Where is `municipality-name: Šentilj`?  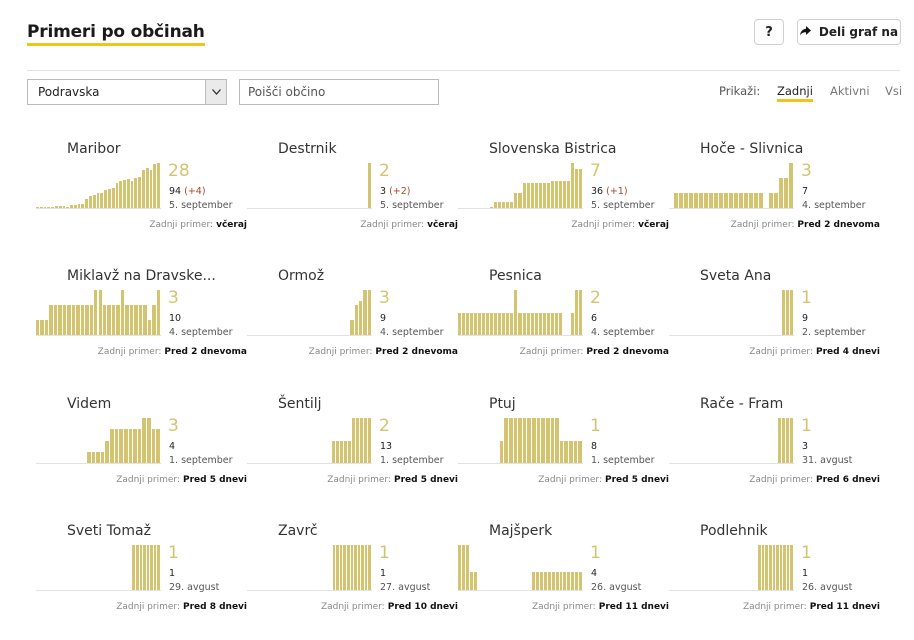
municipality-name: Šentilj is located at coordinates (300, 404).